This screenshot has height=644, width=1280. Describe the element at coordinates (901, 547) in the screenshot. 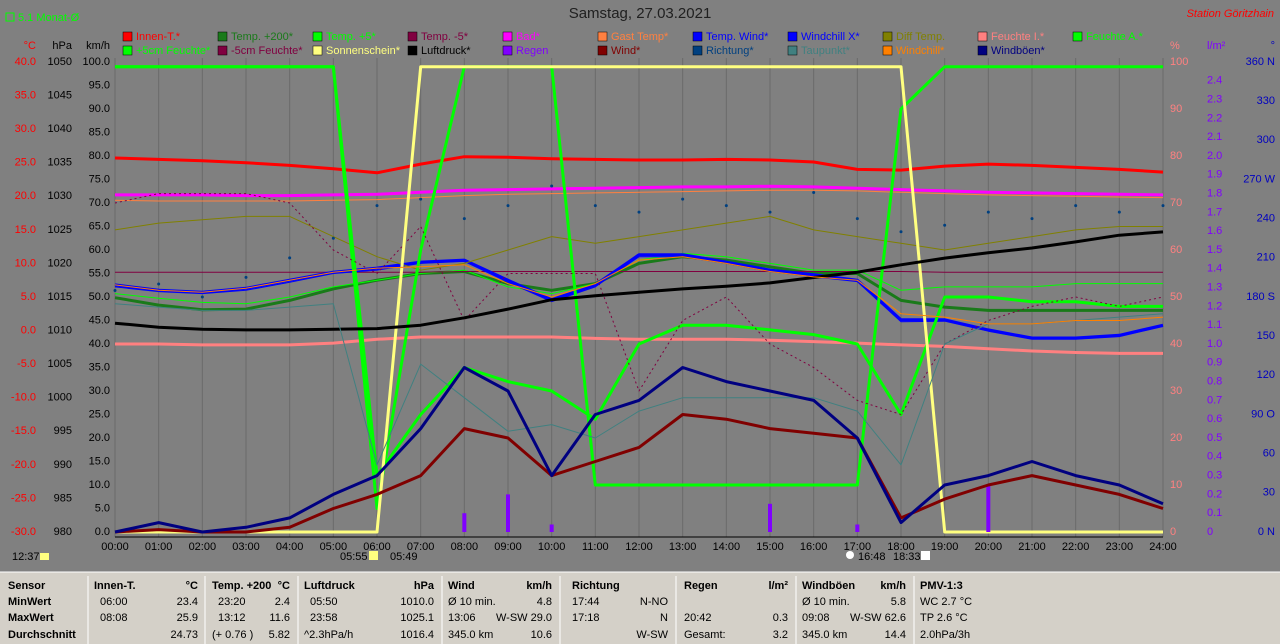

I see `x-tick-label: 18:00` at that location.